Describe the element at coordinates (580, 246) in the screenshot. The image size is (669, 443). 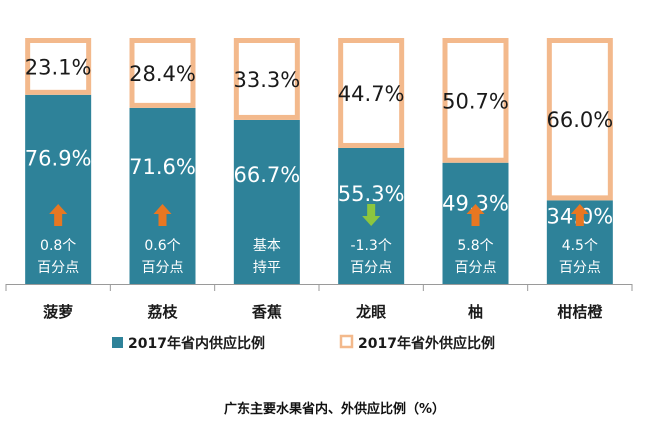
I see `change-label-line1: 4.5个` at that location.